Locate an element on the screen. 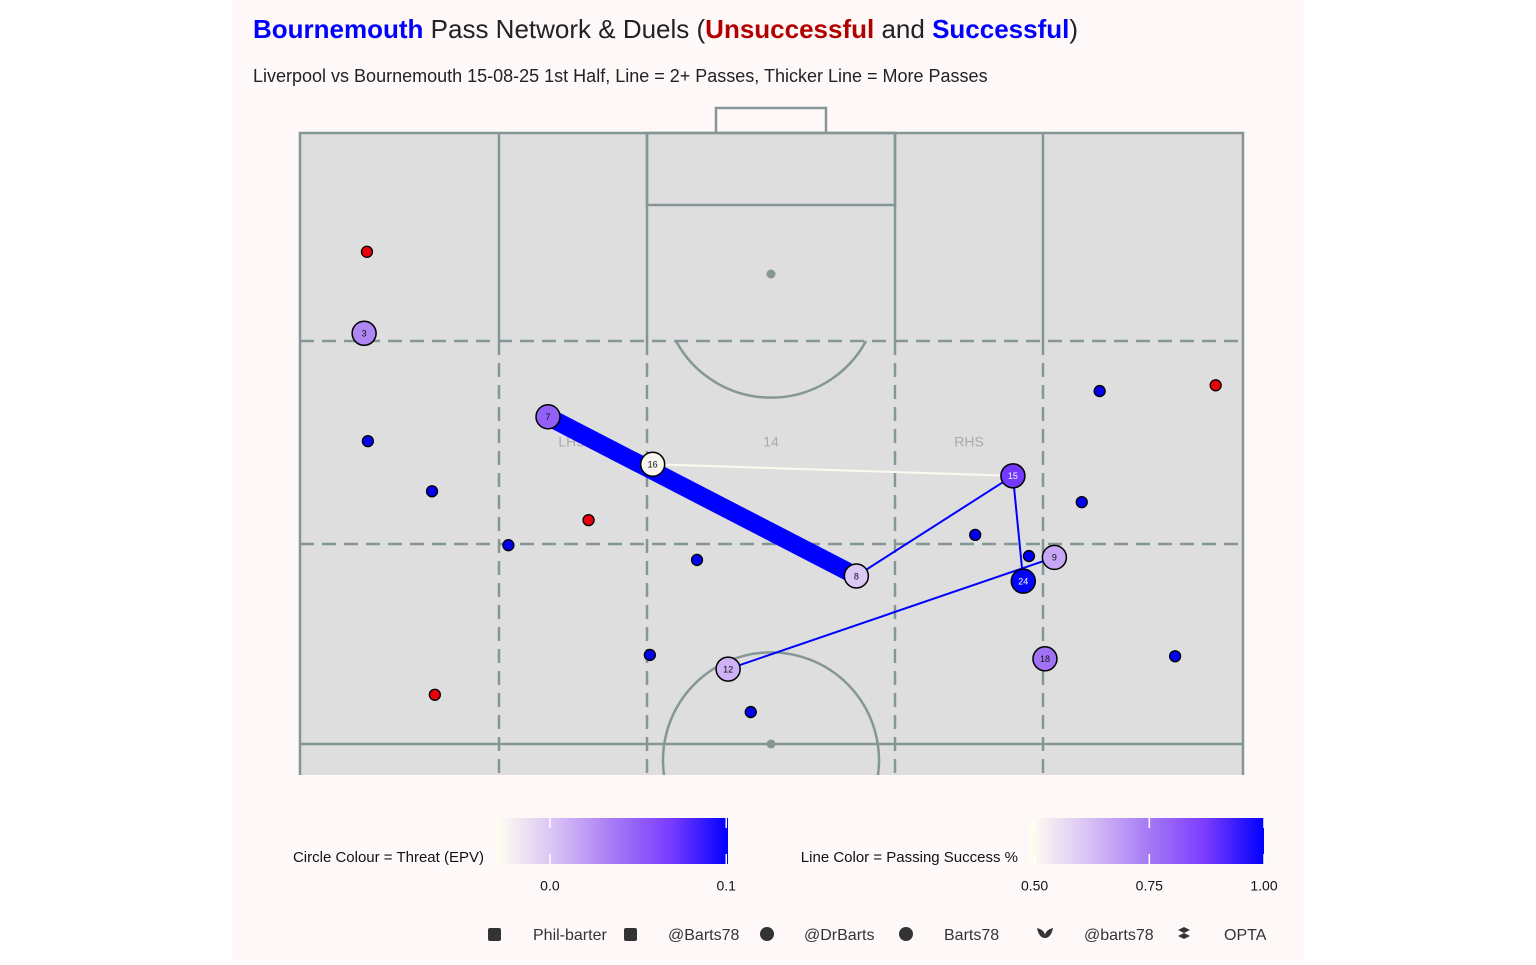  colorbar-tick-label: 0.50 is located at coordinates (1034, 886).